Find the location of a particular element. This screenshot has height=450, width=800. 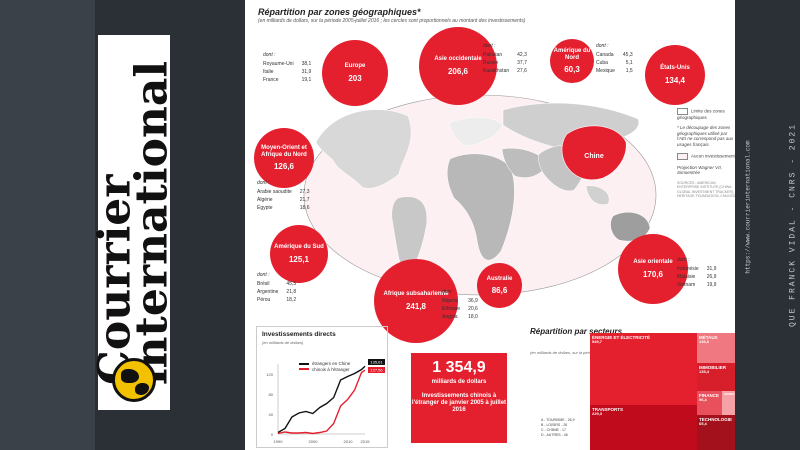

bubble-value: 203 is located at coordinates (355, 78).